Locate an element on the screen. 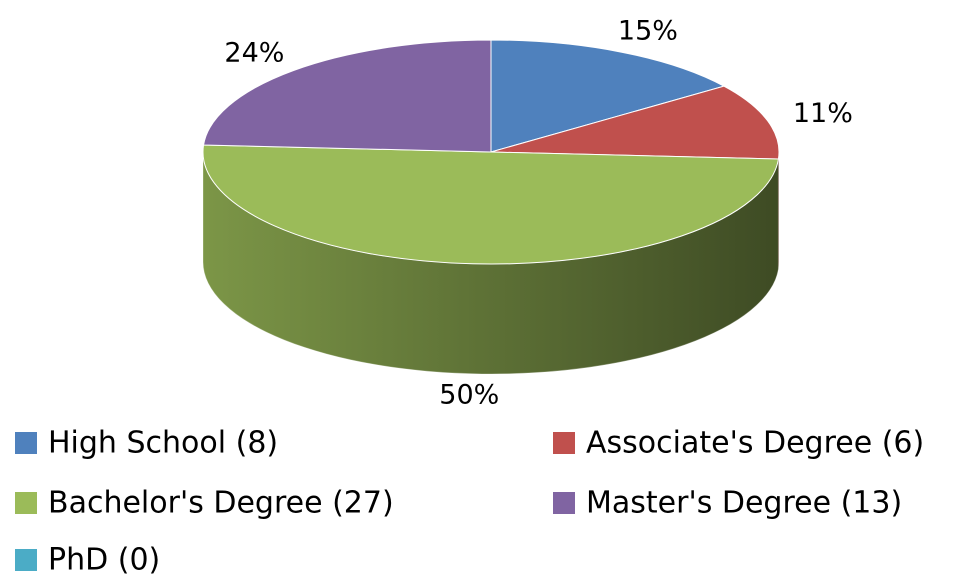 Image resolution: width=969 pixels, height=583 pixels. data-label: 11% is located at coordinates (823, 113).